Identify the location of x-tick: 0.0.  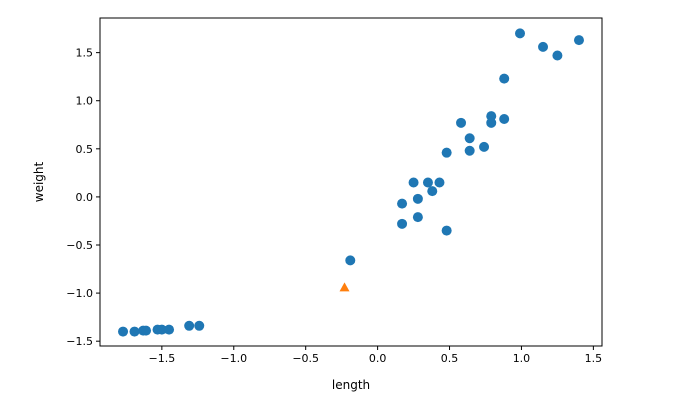
(378, 355).